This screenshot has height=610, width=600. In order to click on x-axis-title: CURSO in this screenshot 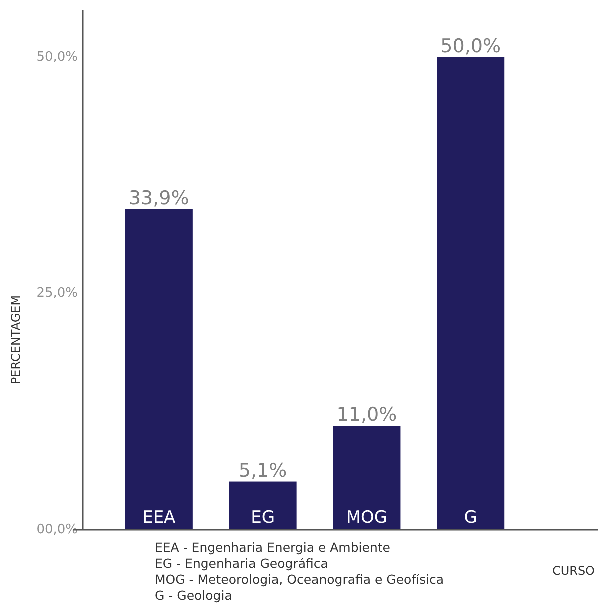, I will do `click(573, 571)`.